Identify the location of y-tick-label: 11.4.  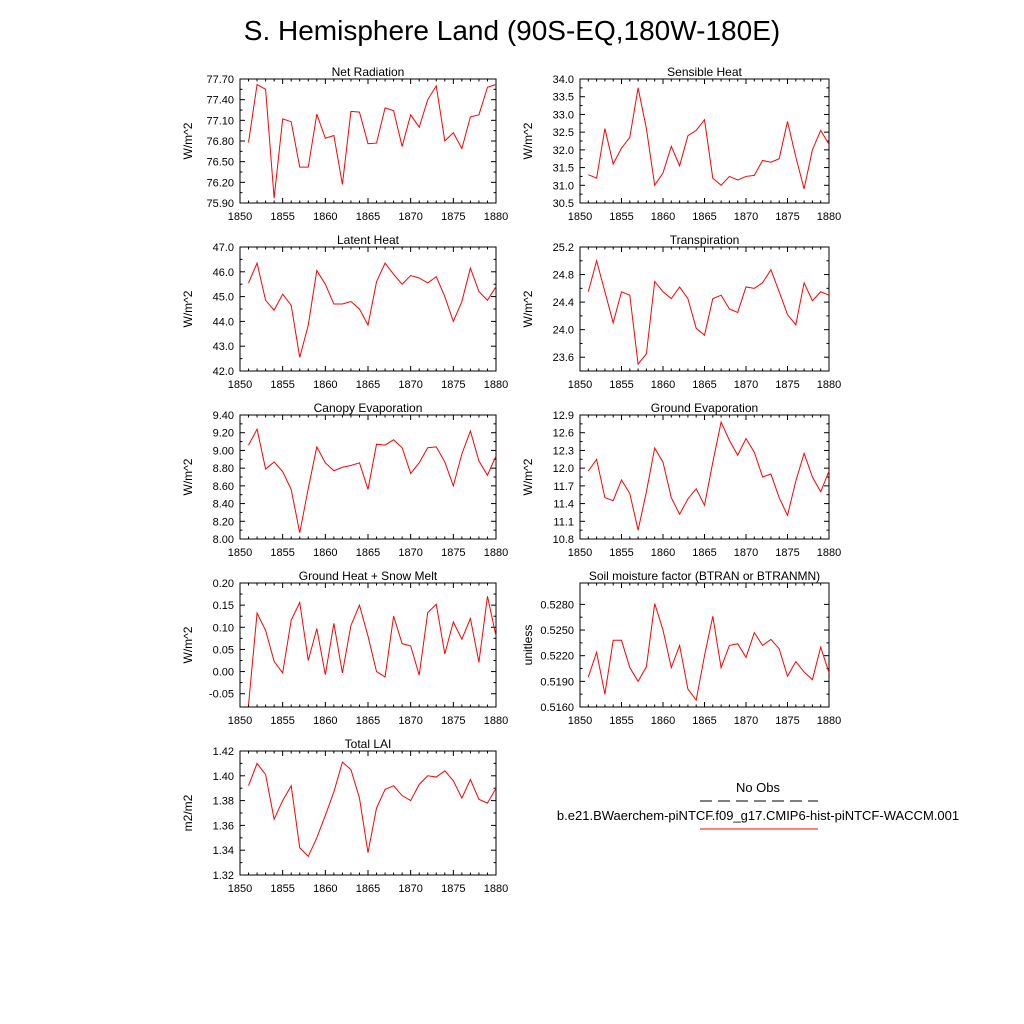
(563, 505).